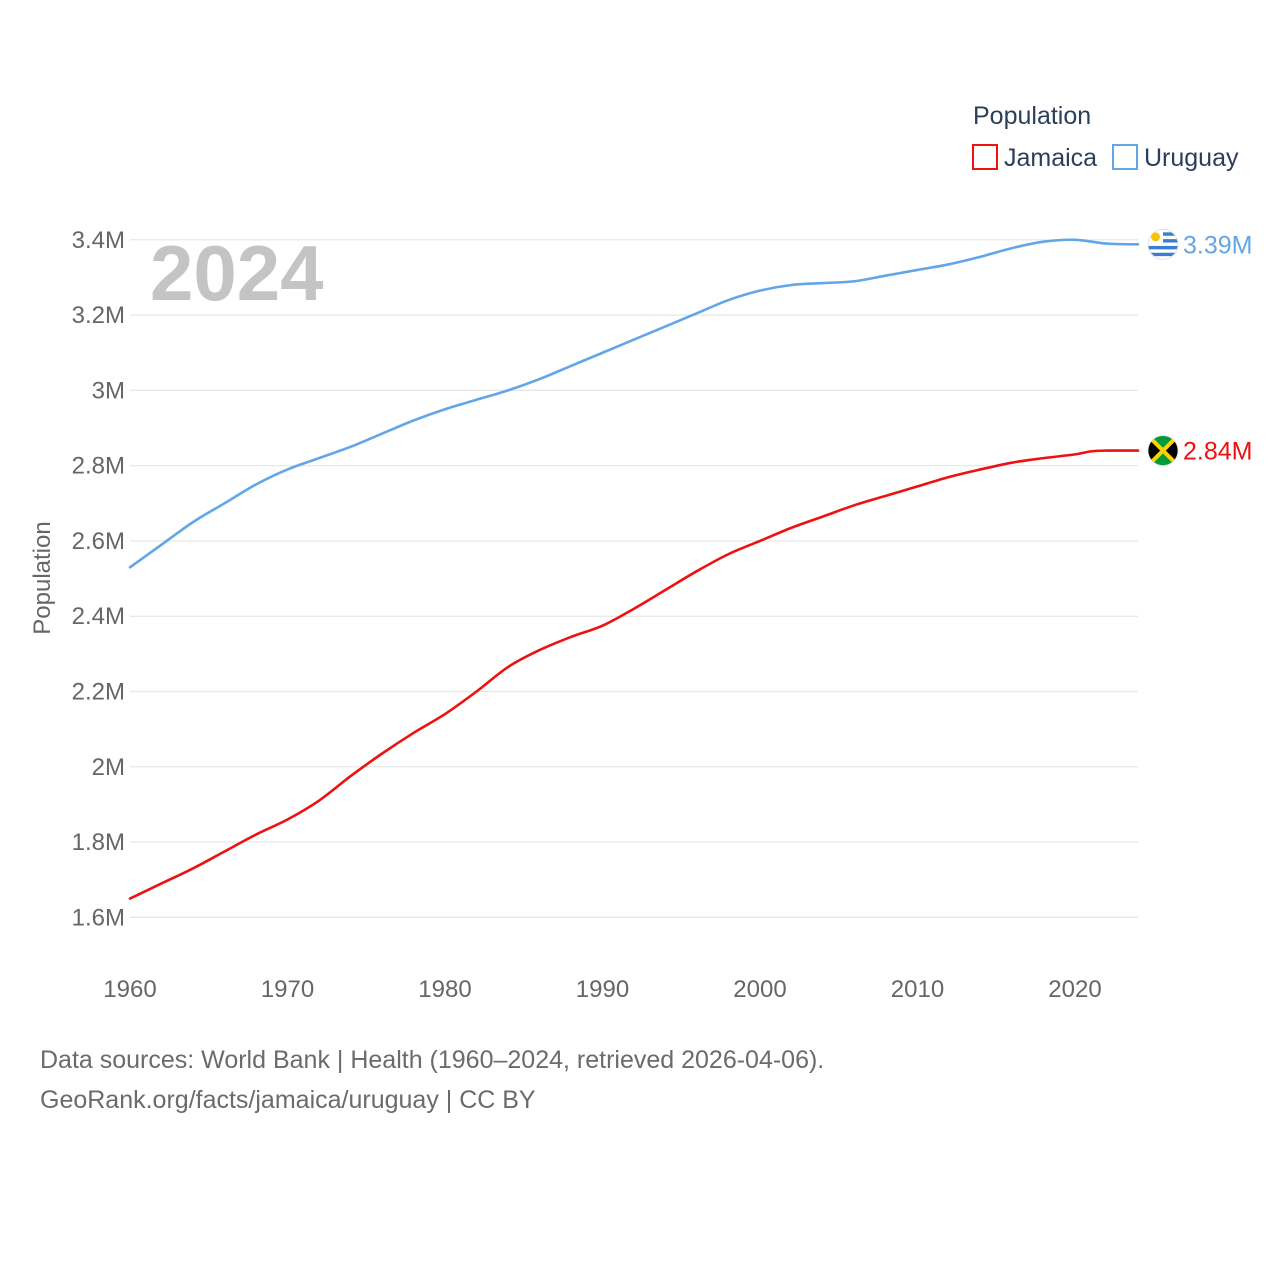  I want to click on legend-title: Population, so click(1032, 116).